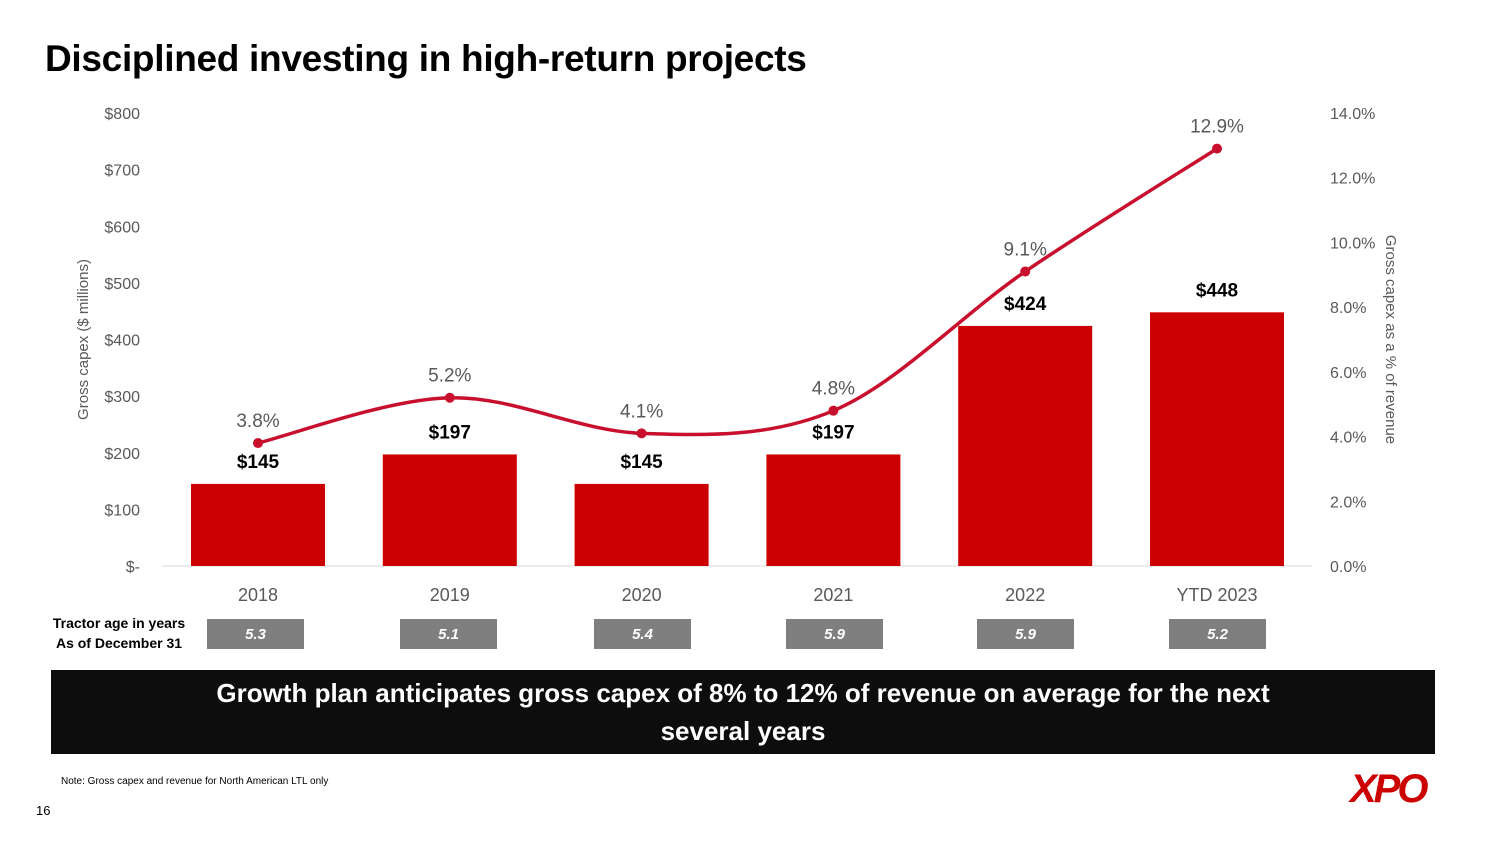  I want to click on tractor-age-label: Tractor age in years As of December 31, so click(119, 633).